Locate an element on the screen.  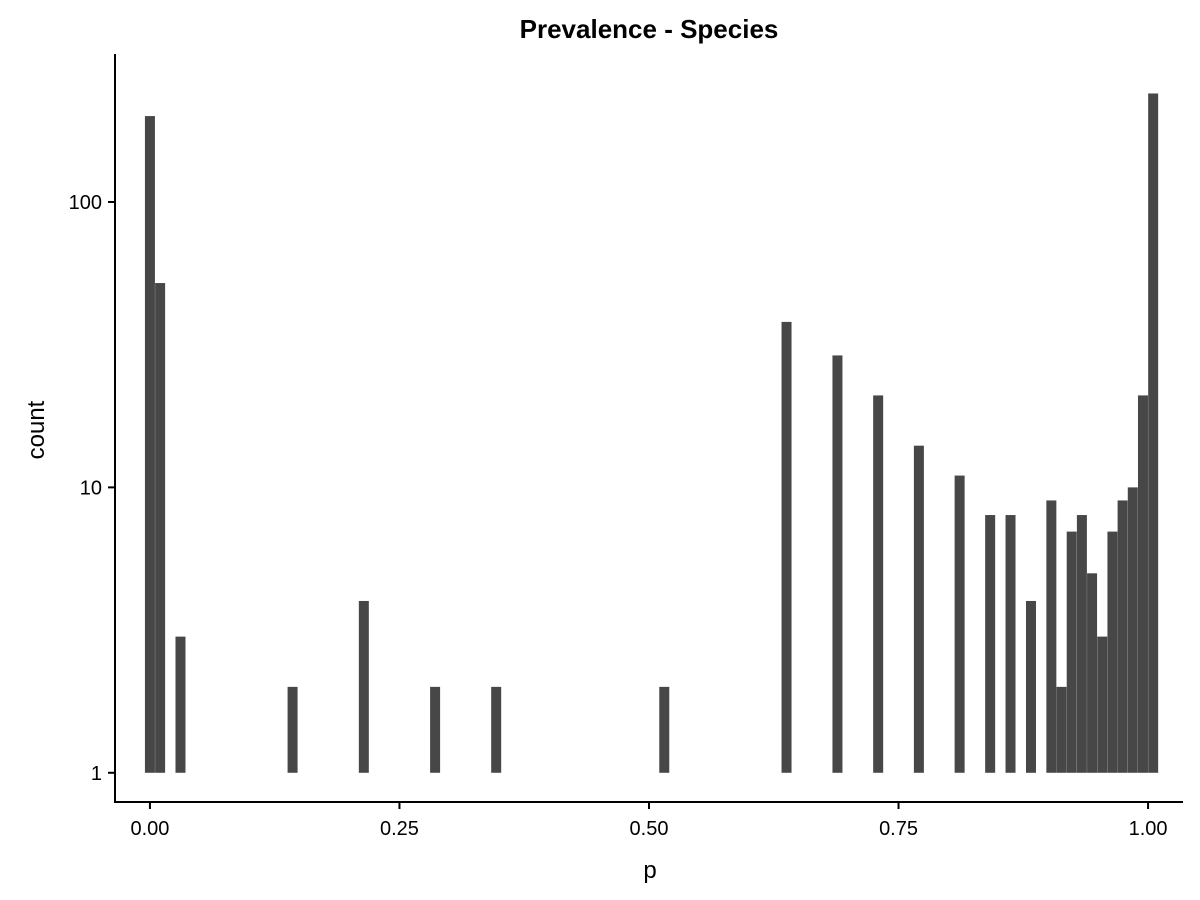
y-axis-label: count is located at coordinates (36, 429).